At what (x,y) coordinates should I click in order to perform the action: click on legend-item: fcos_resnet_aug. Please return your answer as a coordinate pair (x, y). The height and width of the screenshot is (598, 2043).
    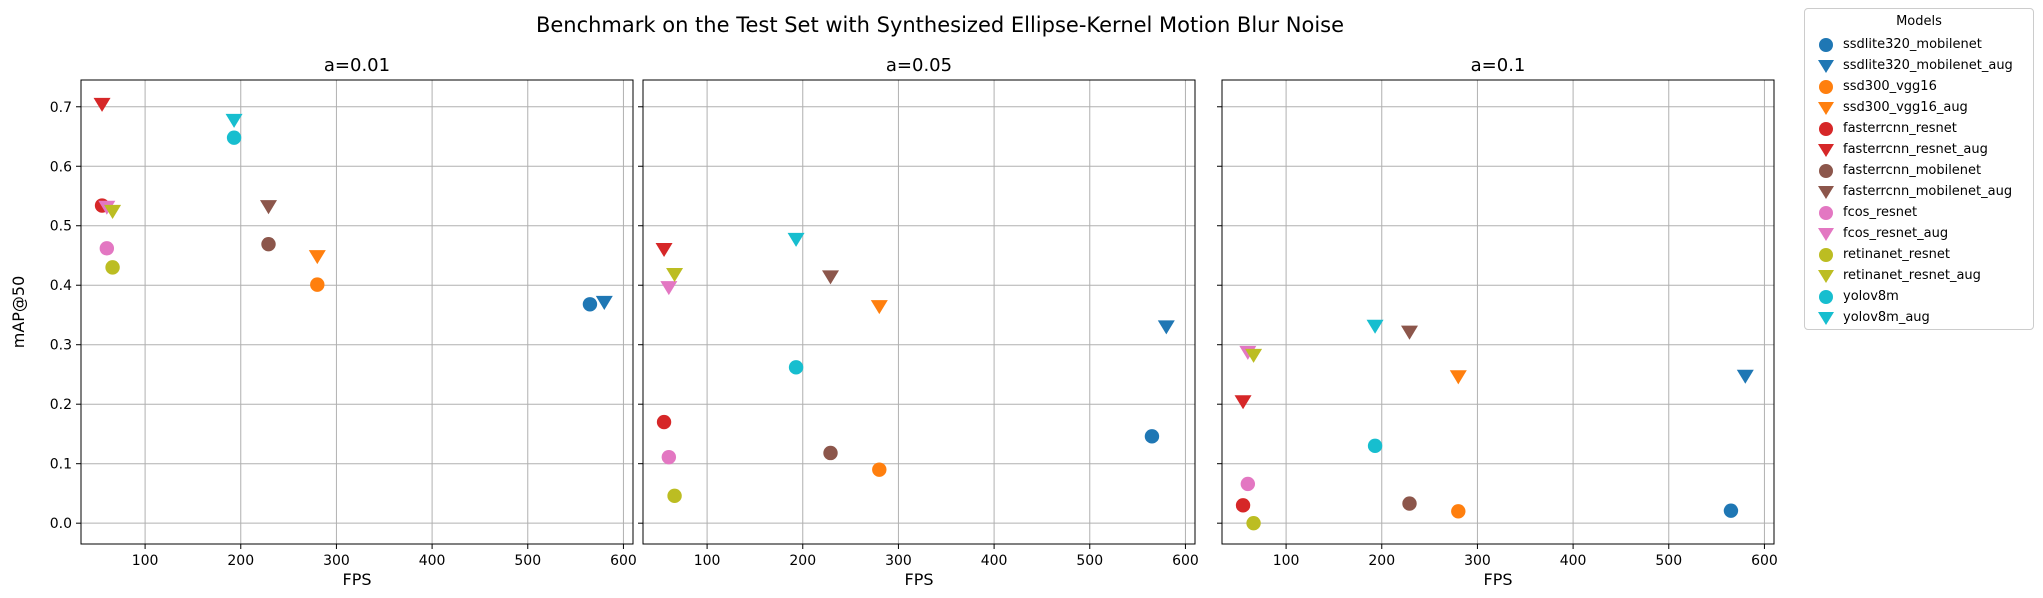
    Looking at the image, I should click on (1882, 233).